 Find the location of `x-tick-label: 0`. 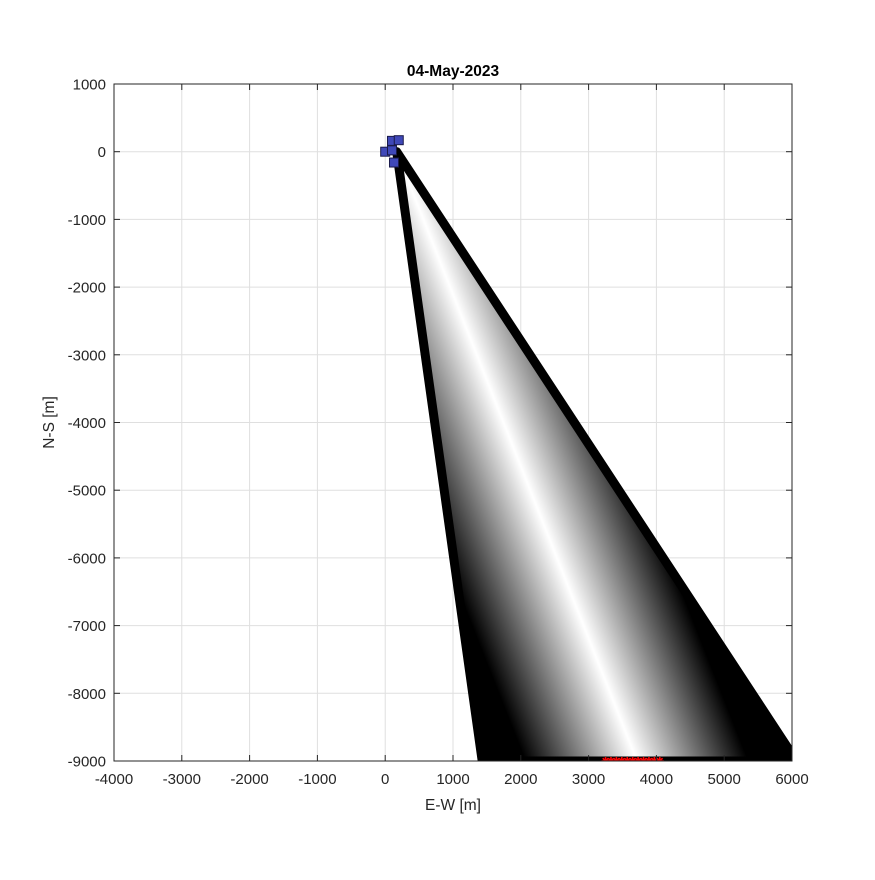

x-tick-label: 0 is located at coordinates (385, 779).